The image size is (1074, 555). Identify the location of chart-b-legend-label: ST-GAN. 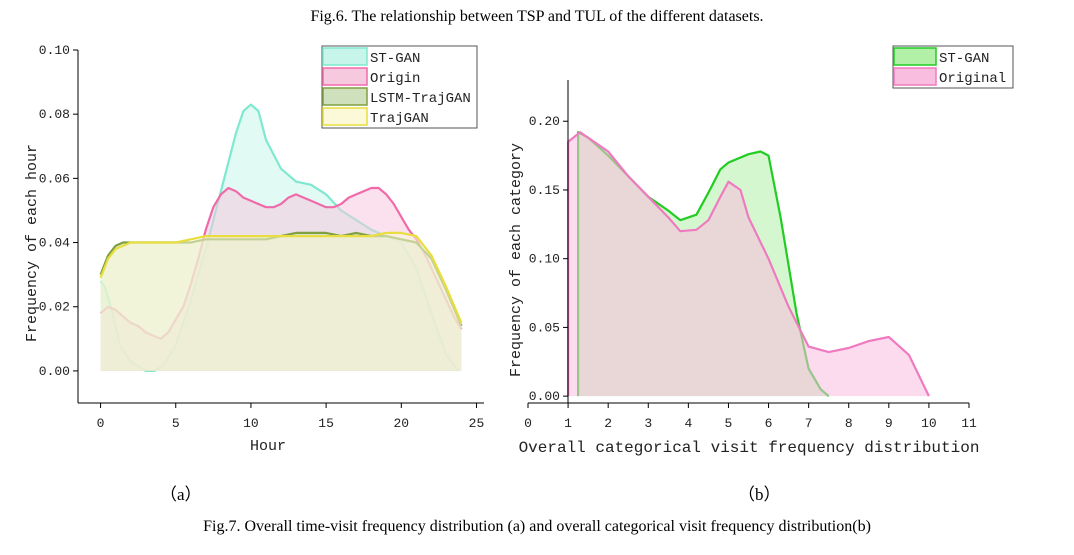
(964, 59).